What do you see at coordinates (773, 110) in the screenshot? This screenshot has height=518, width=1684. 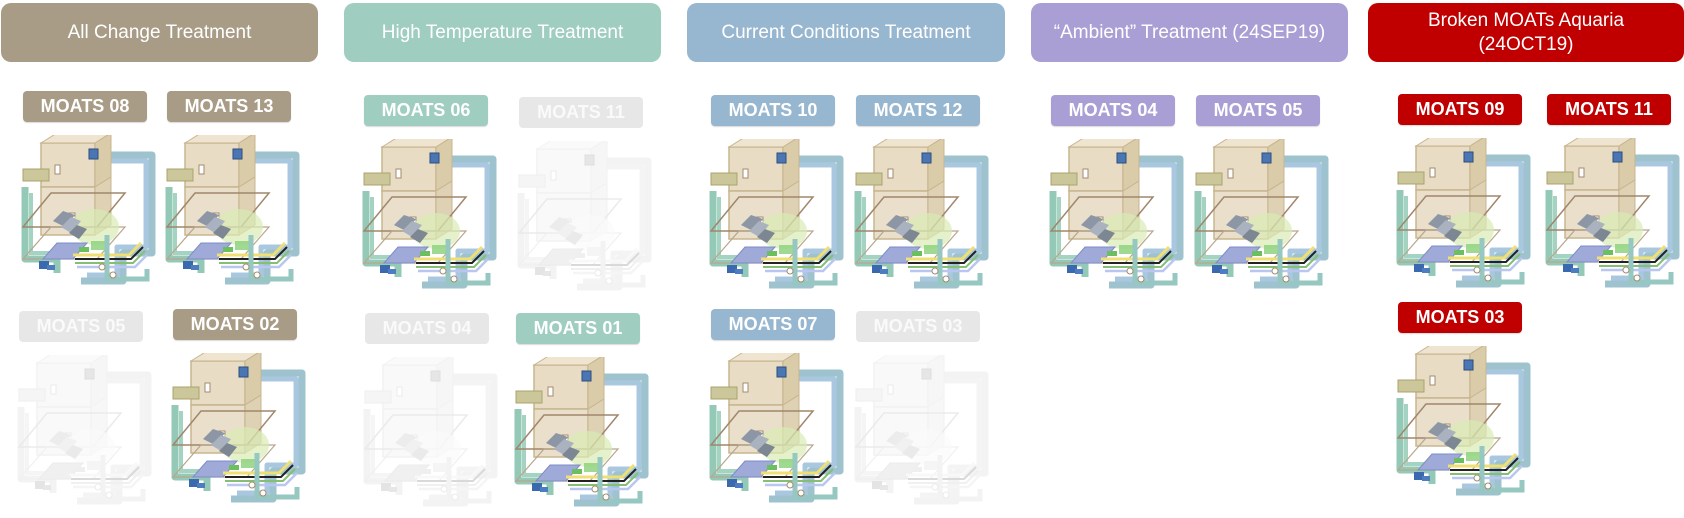 I see `moats-label: MOATS 10` at bounding box center [773, 110].